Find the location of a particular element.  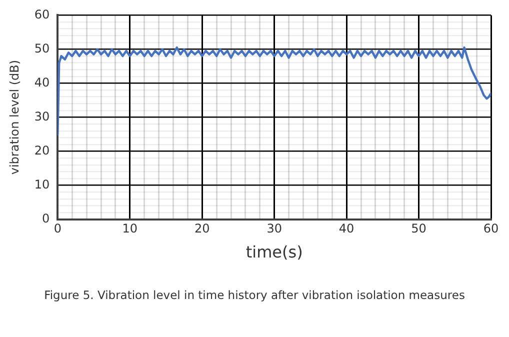

x-tick-label: 20 is located at coordinates (202, 229).